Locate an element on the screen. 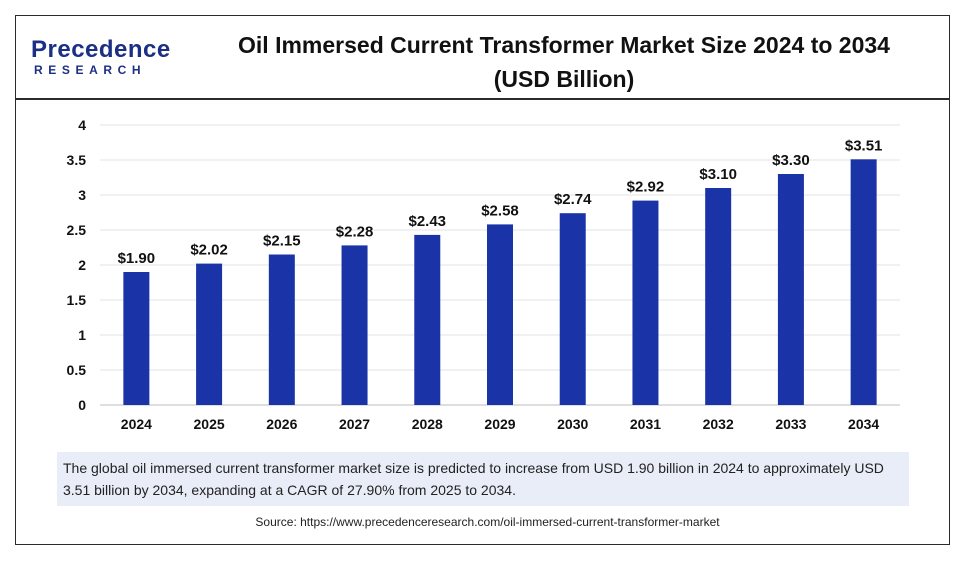  y-tick-label: 4 is located at coordinates (82, 125).